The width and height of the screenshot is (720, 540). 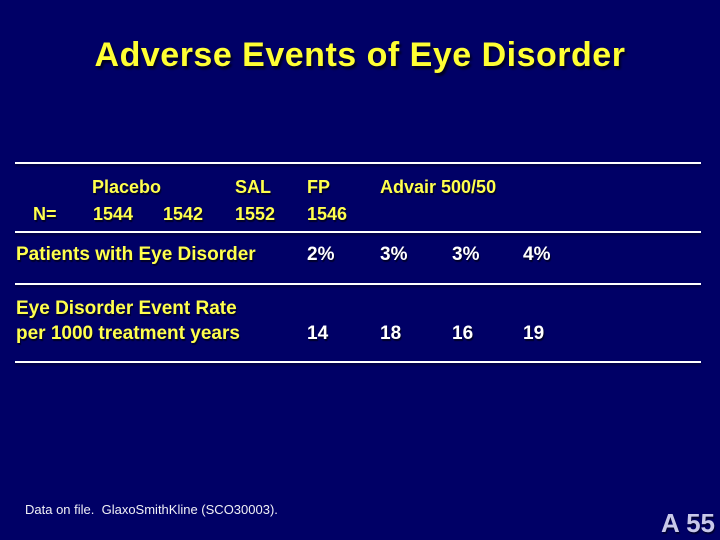 I want to click on row-label-event-rate-line1: Eye Disorder Event Rate, so click(x=126, y=308).